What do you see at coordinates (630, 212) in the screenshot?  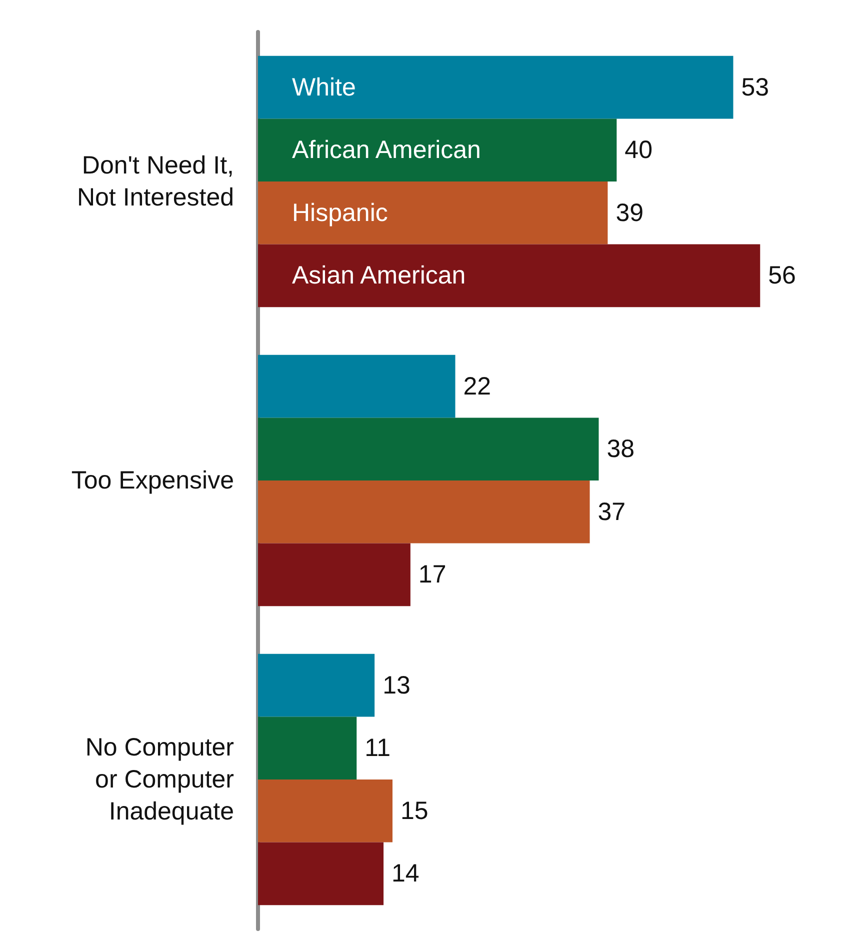 I see `data-label: 39` at bounding box center [630, 212].